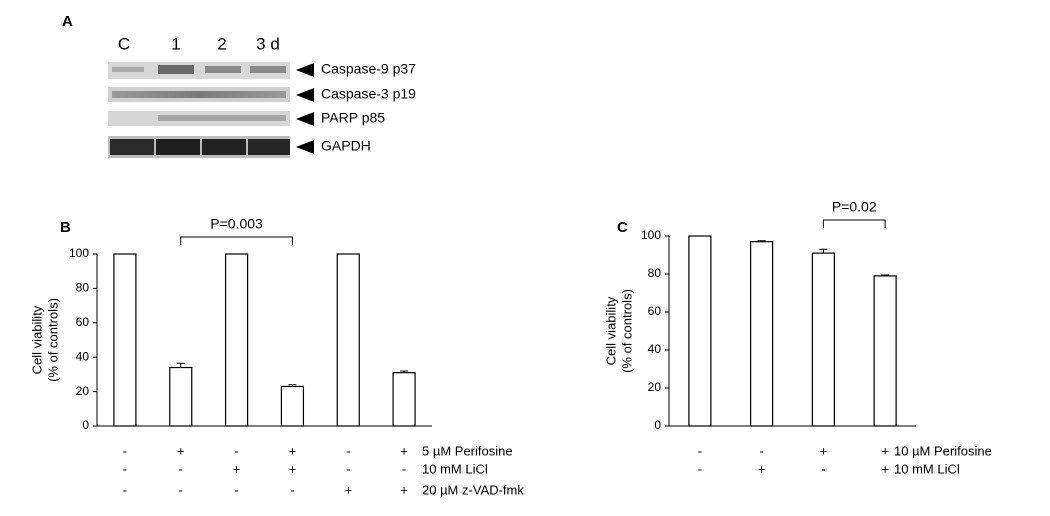  I want to click on condition-name: 10 µM Perifosine, so click(943, 450).